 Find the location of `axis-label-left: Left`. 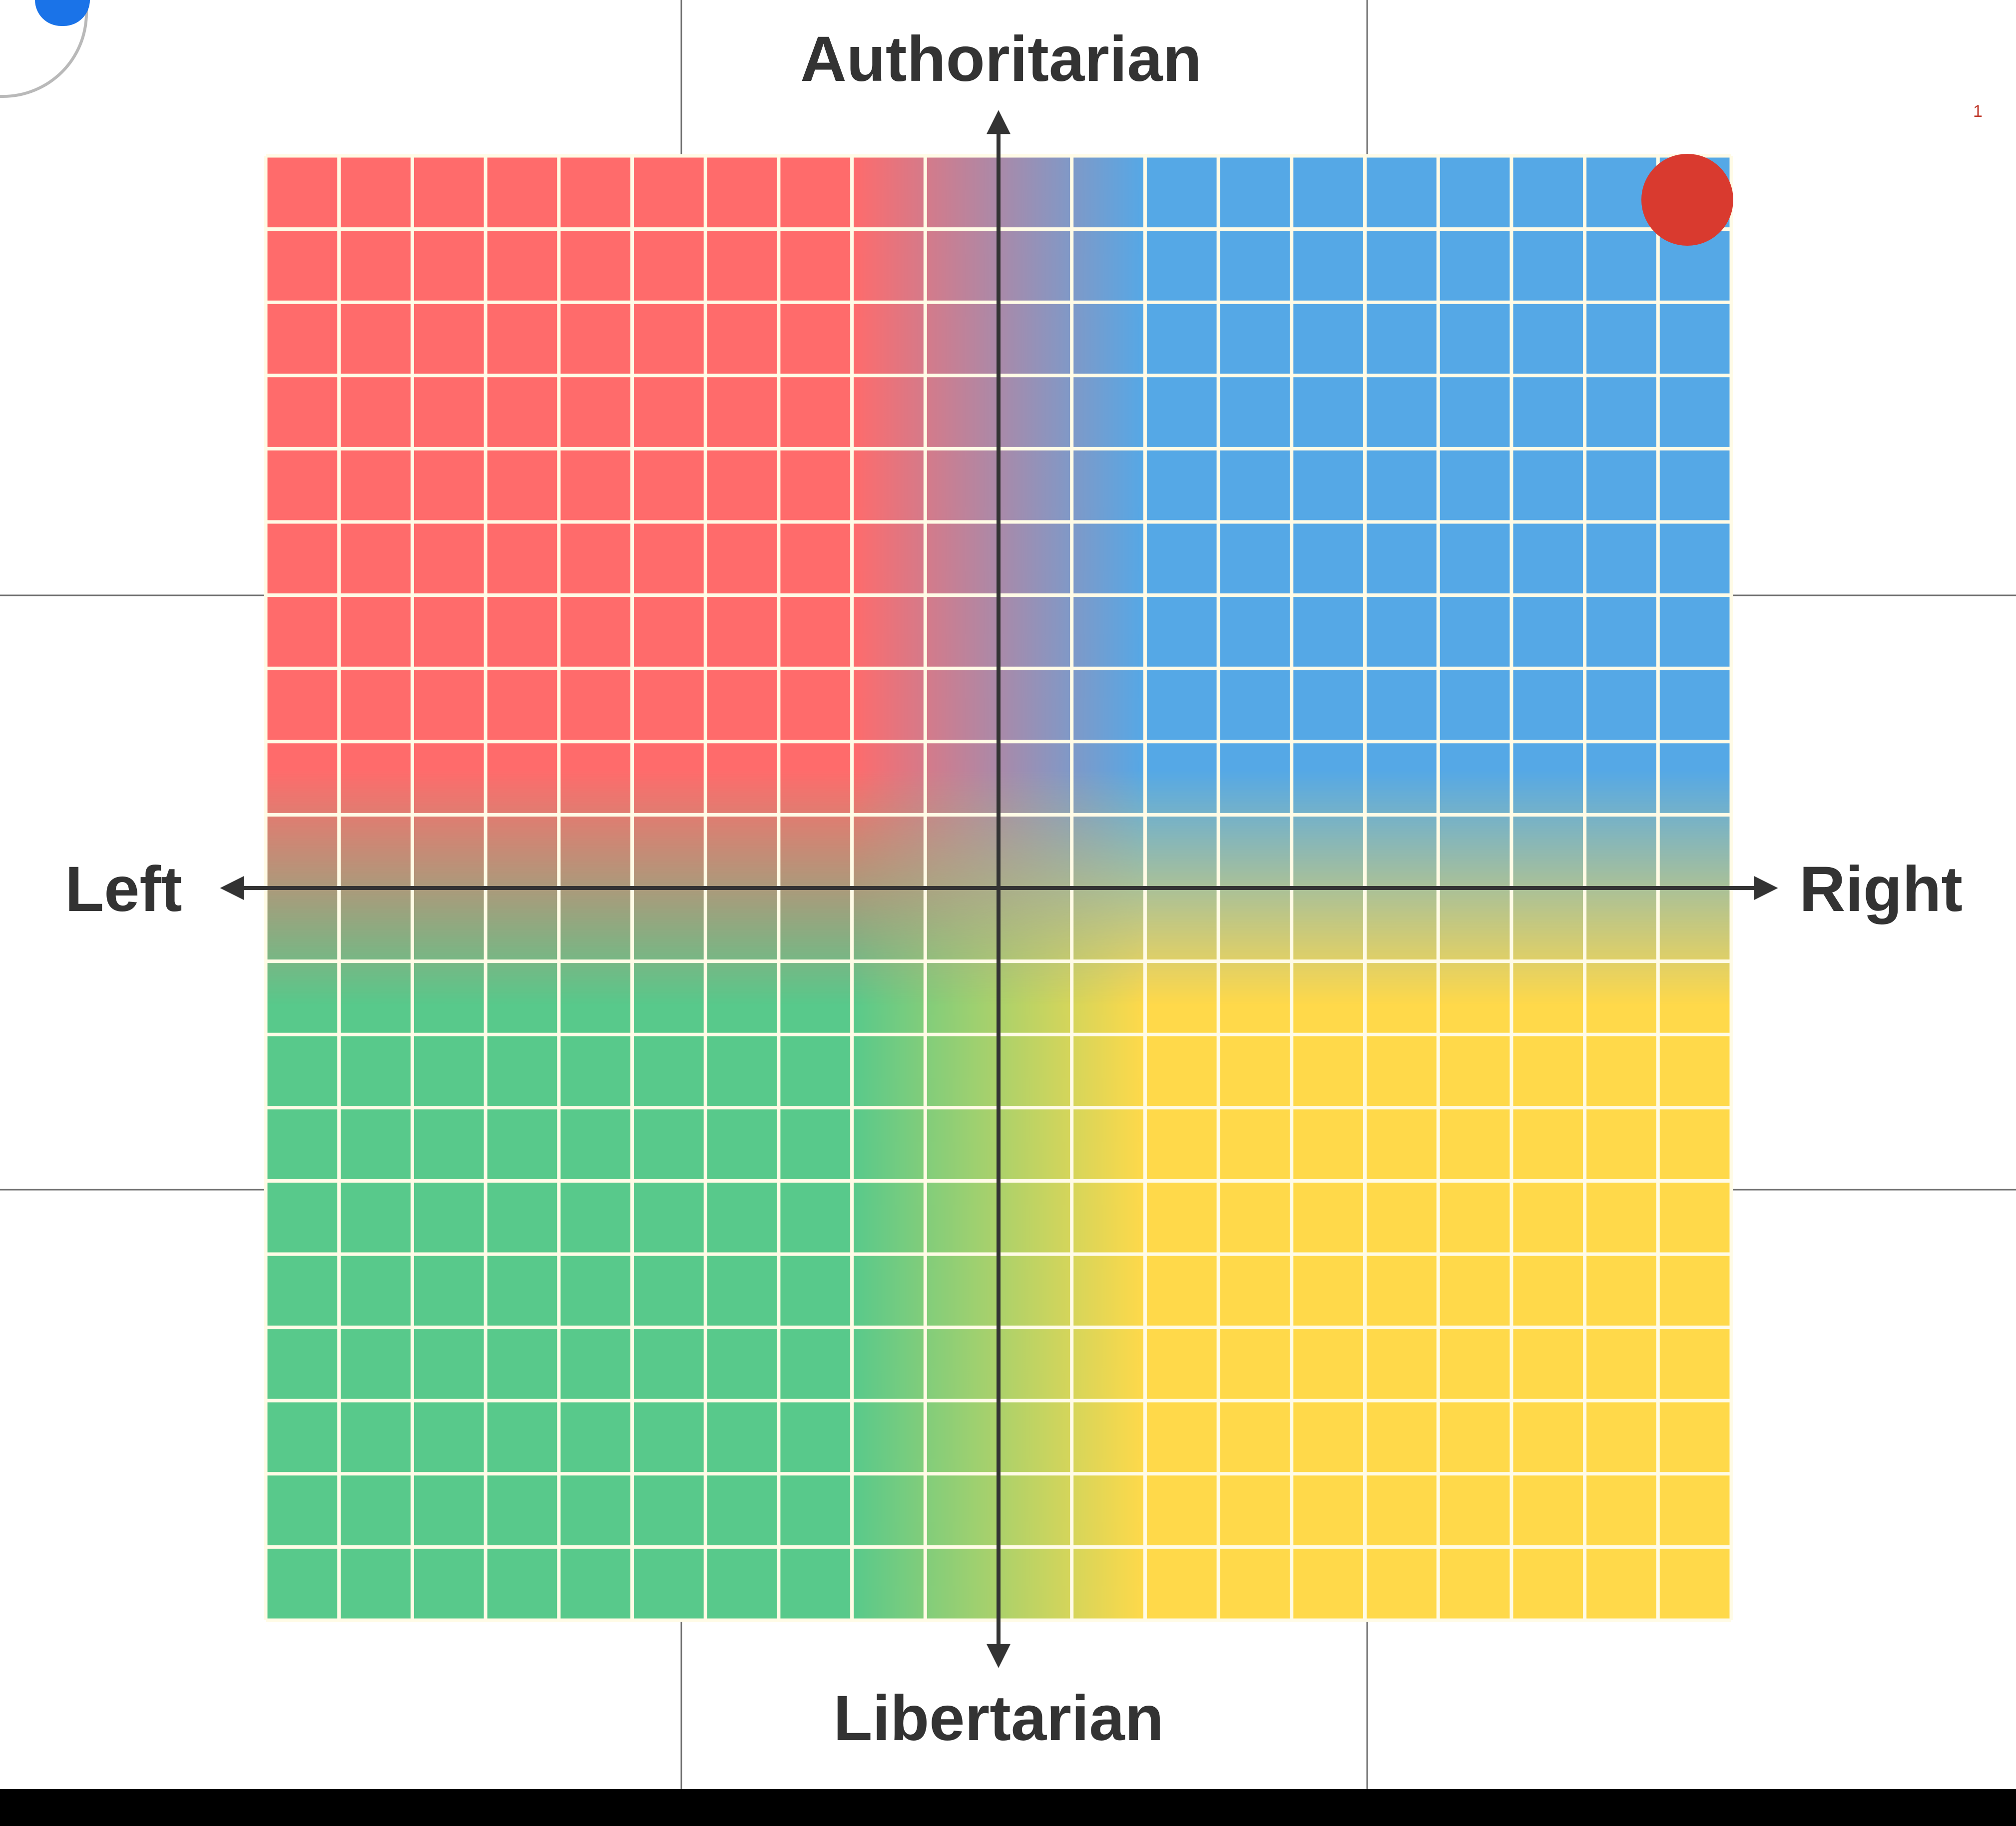

axis-label-left: Left is located at coordinates (123, 889).